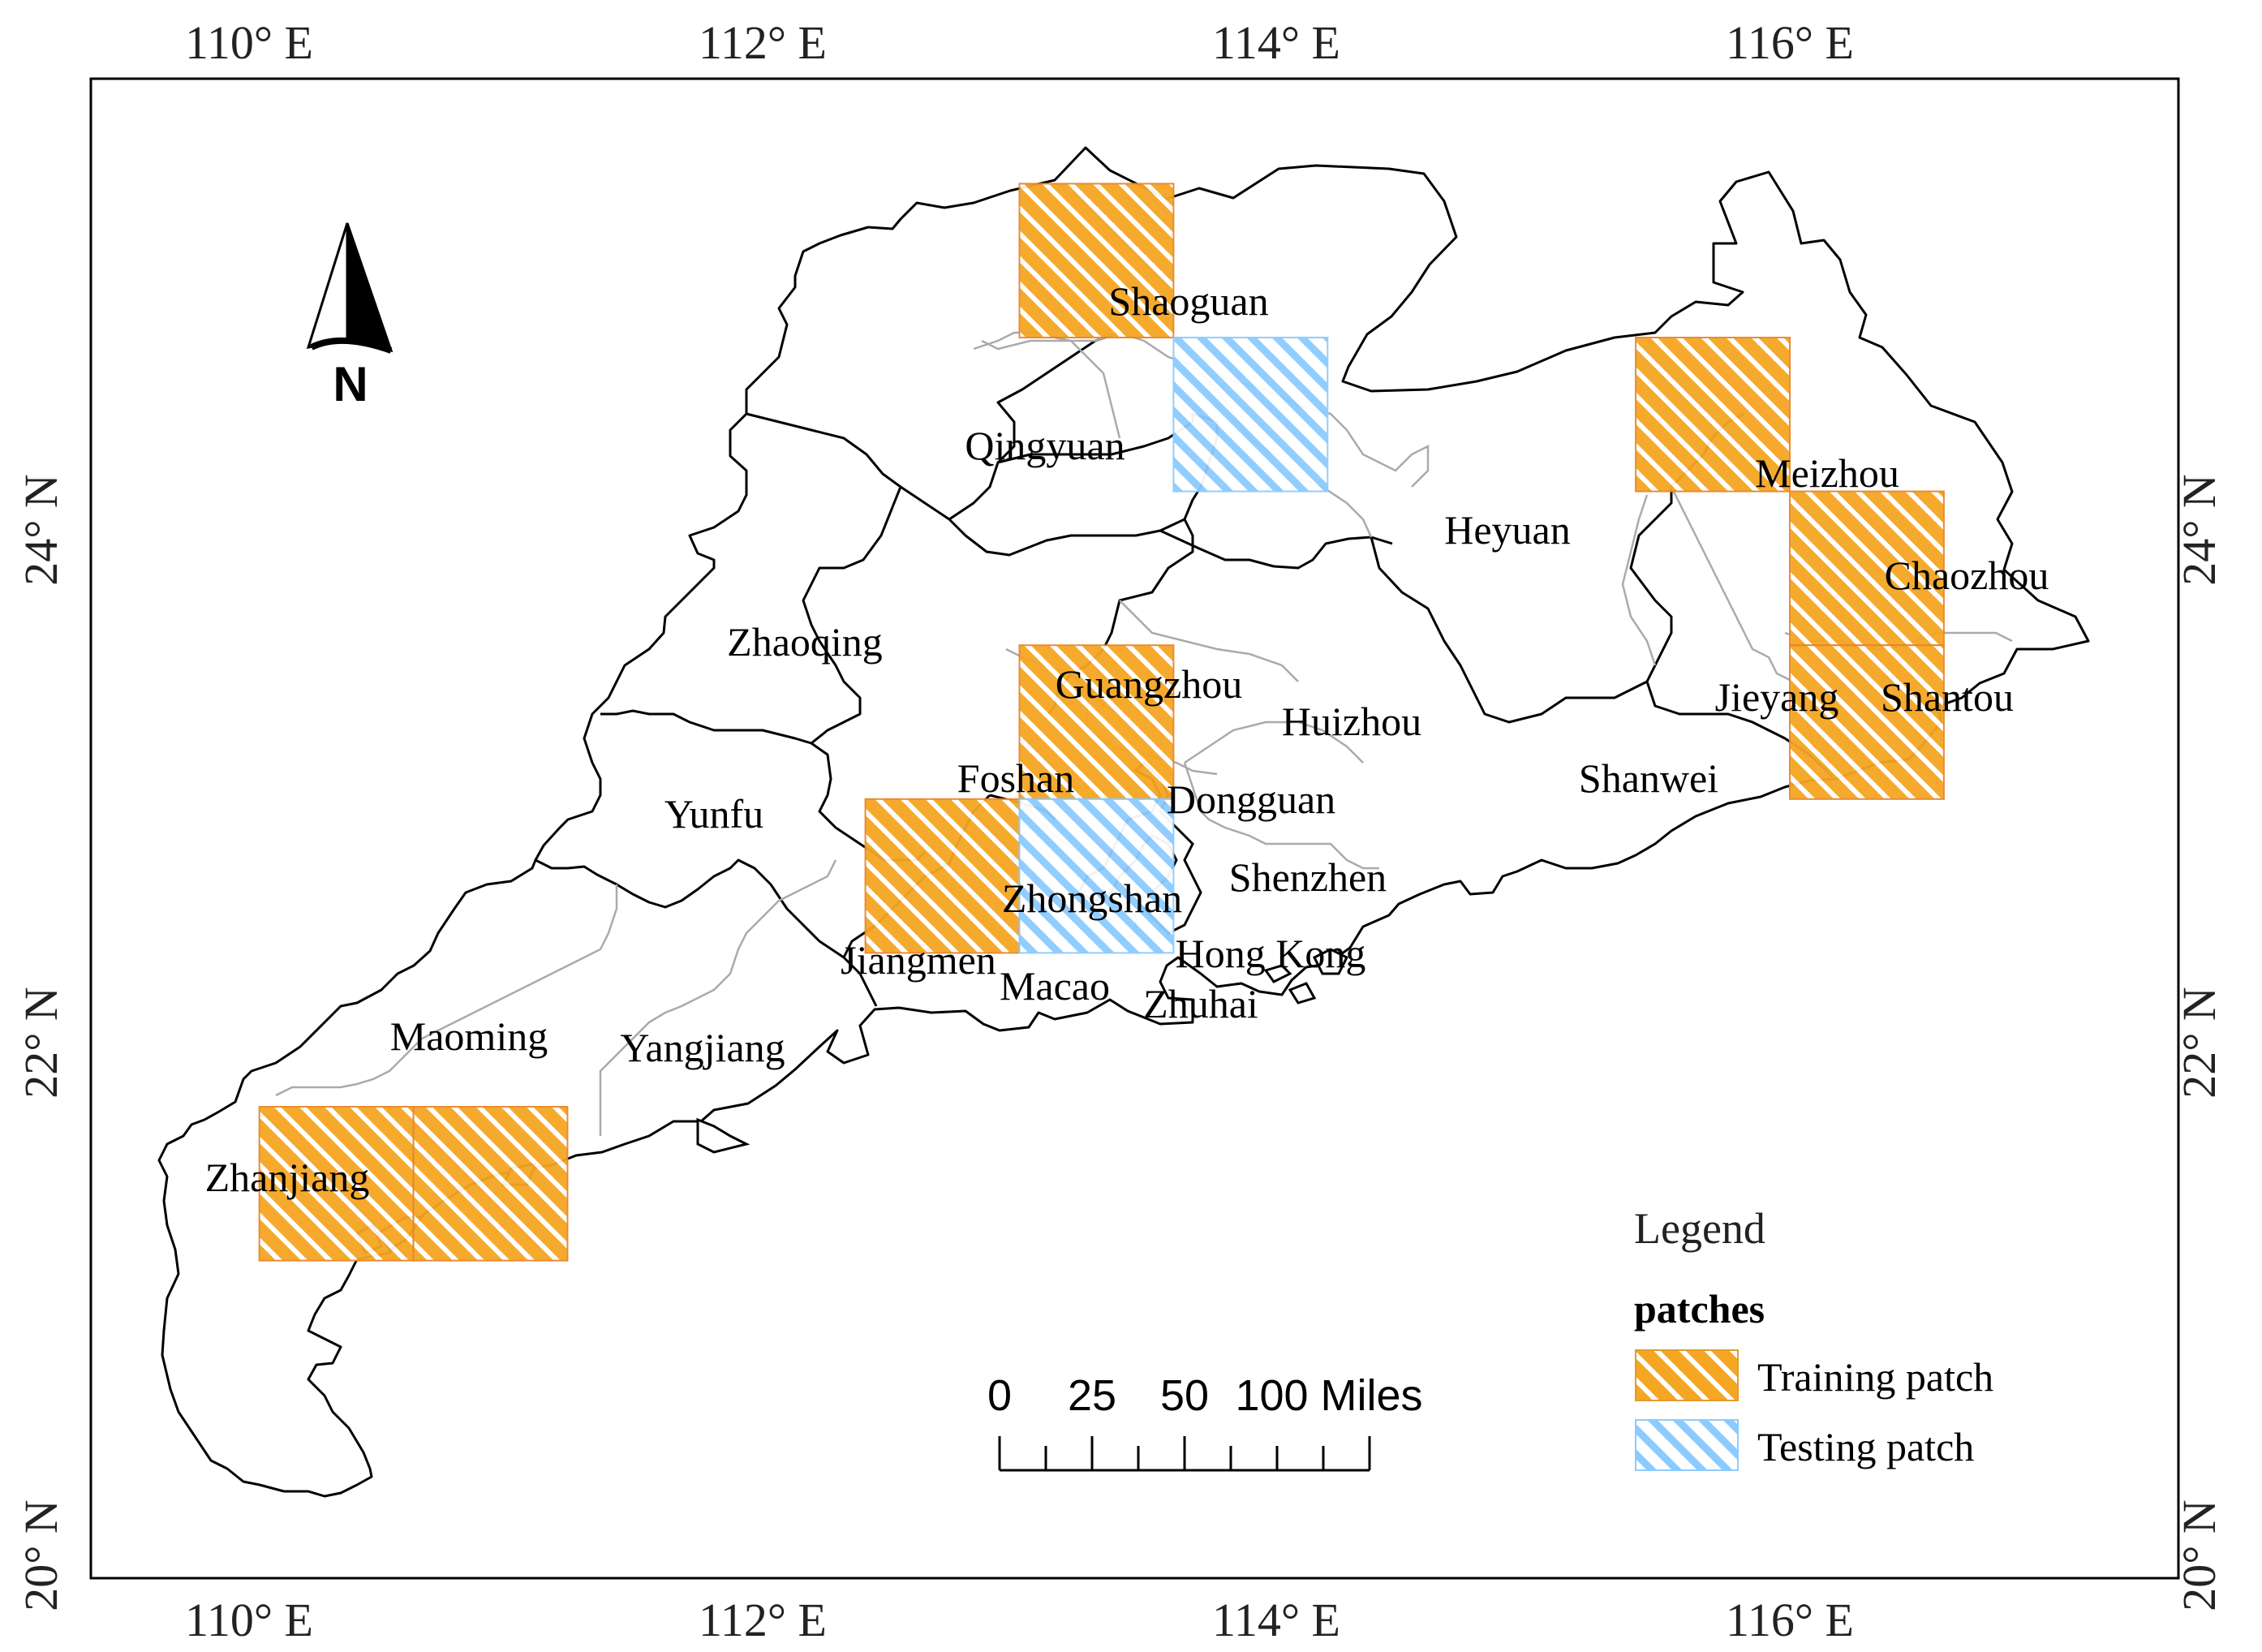 Image resolution: width=2262 pixels, height=1652 pixels. Describe the element at coordinates (1866, 1446) in the screenshot. I see `legend-label-testing: Testing patch` at that location.